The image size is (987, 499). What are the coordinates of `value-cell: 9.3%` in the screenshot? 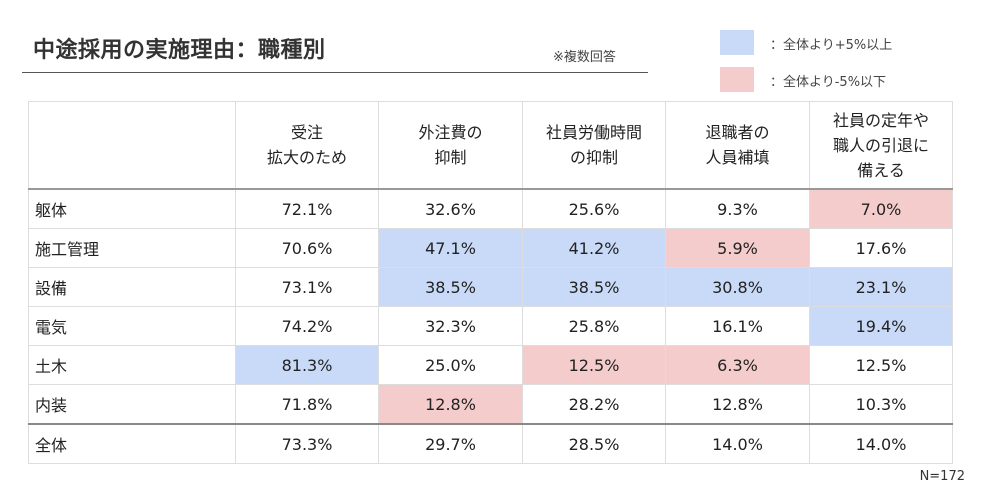 It's located at (737, 208).